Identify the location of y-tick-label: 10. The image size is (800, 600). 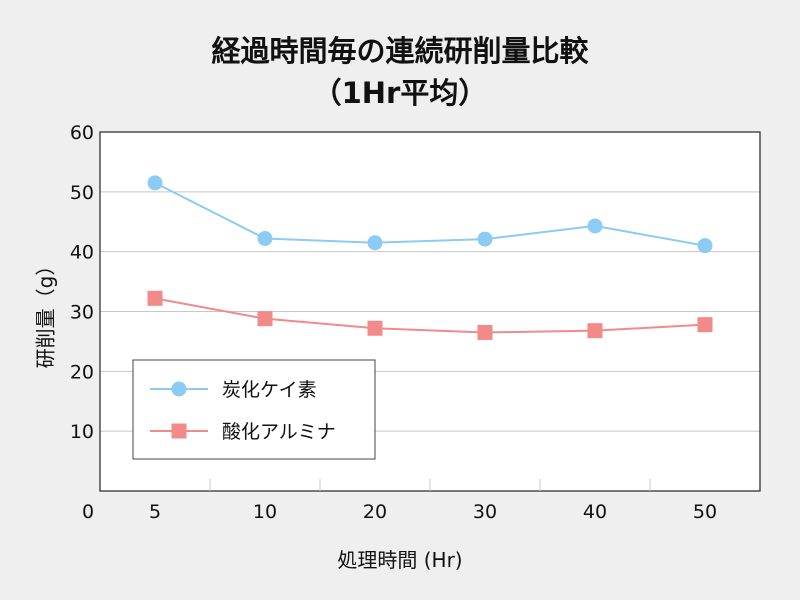
(82, 432).